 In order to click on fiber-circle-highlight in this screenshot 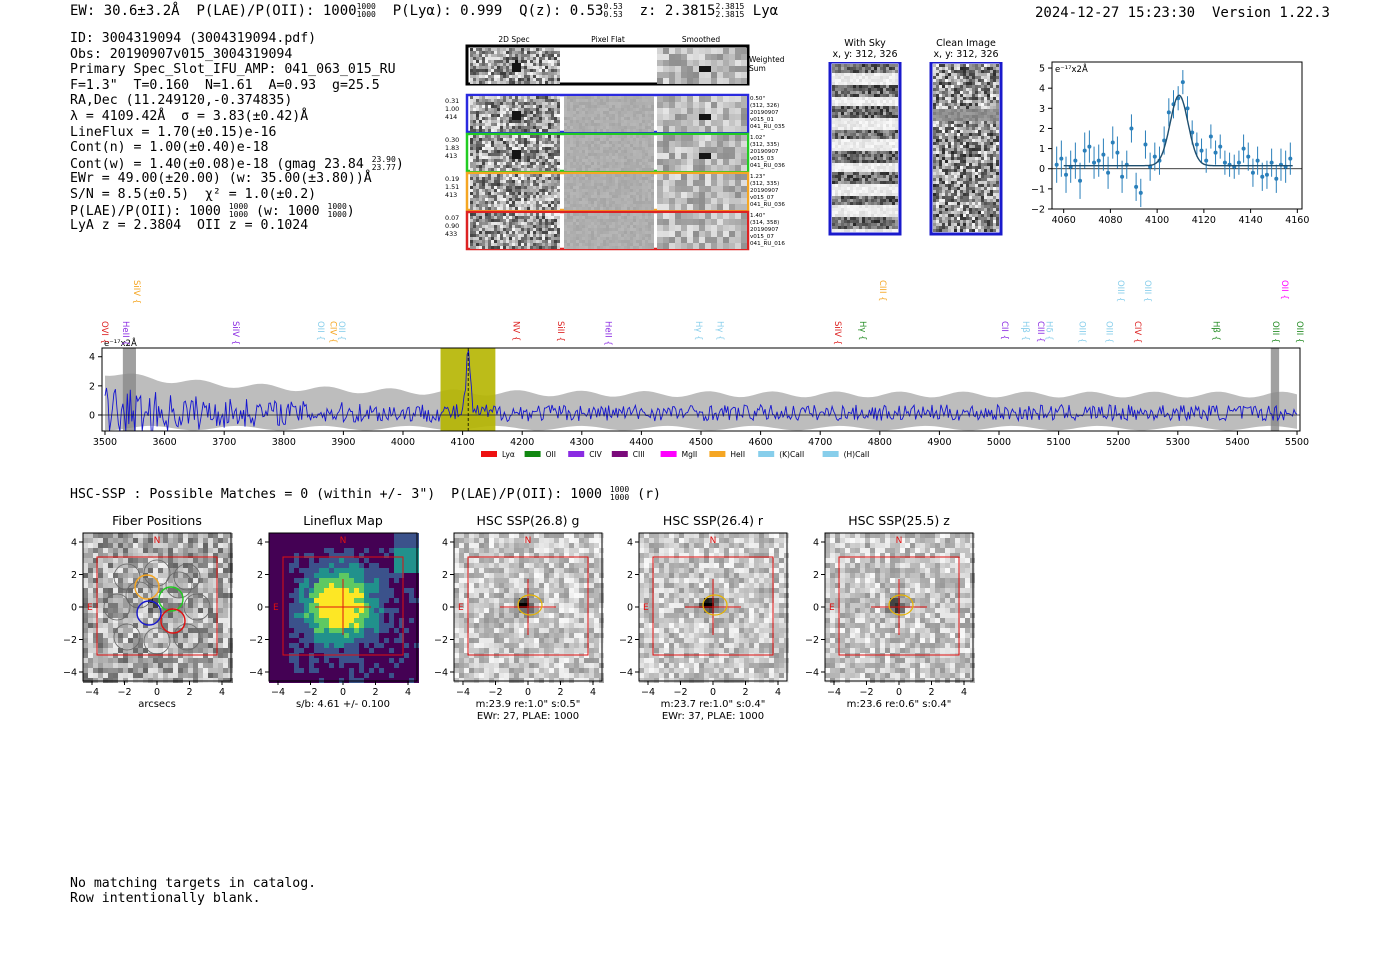, I will do `click(173, 621)`.